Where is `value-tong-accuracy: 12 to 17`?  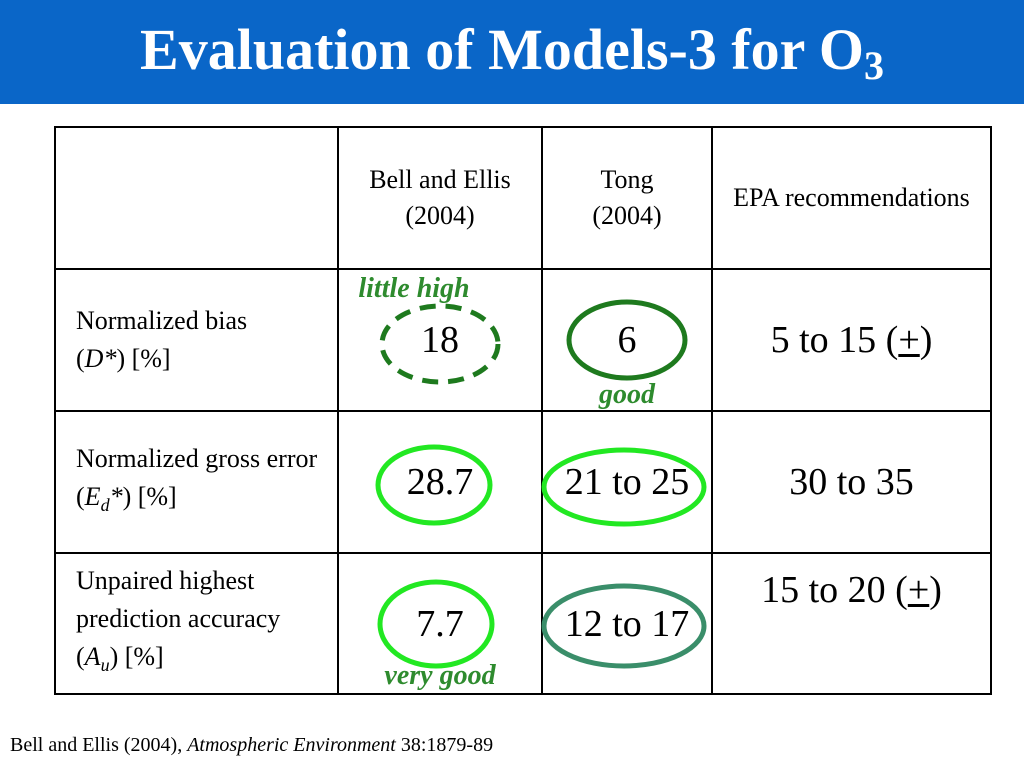 value-tong-accuracy: 12 to 17 is located at coordinates (627, 623).